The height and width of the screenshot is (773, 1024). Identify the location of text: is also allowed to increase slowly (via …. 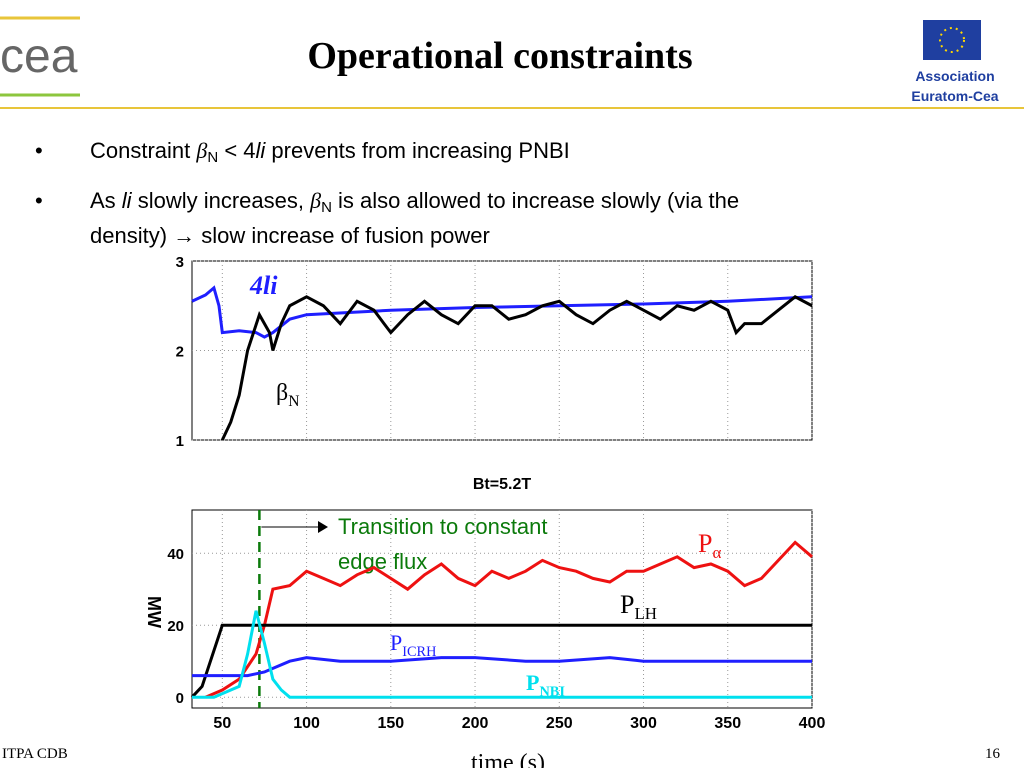
(535, 200).